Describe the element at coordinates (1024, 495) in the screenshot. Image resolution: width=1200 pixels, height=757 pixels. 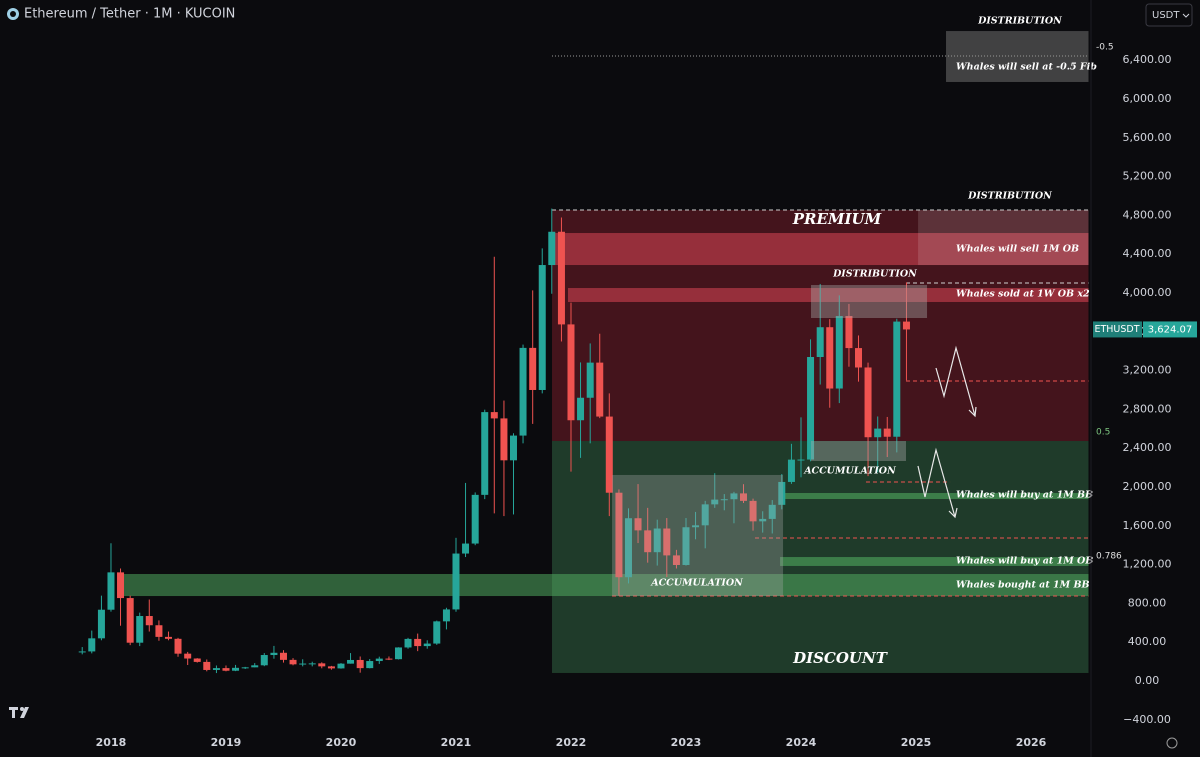
I see `annotation: Whales will buy at 1M BB` at that location.